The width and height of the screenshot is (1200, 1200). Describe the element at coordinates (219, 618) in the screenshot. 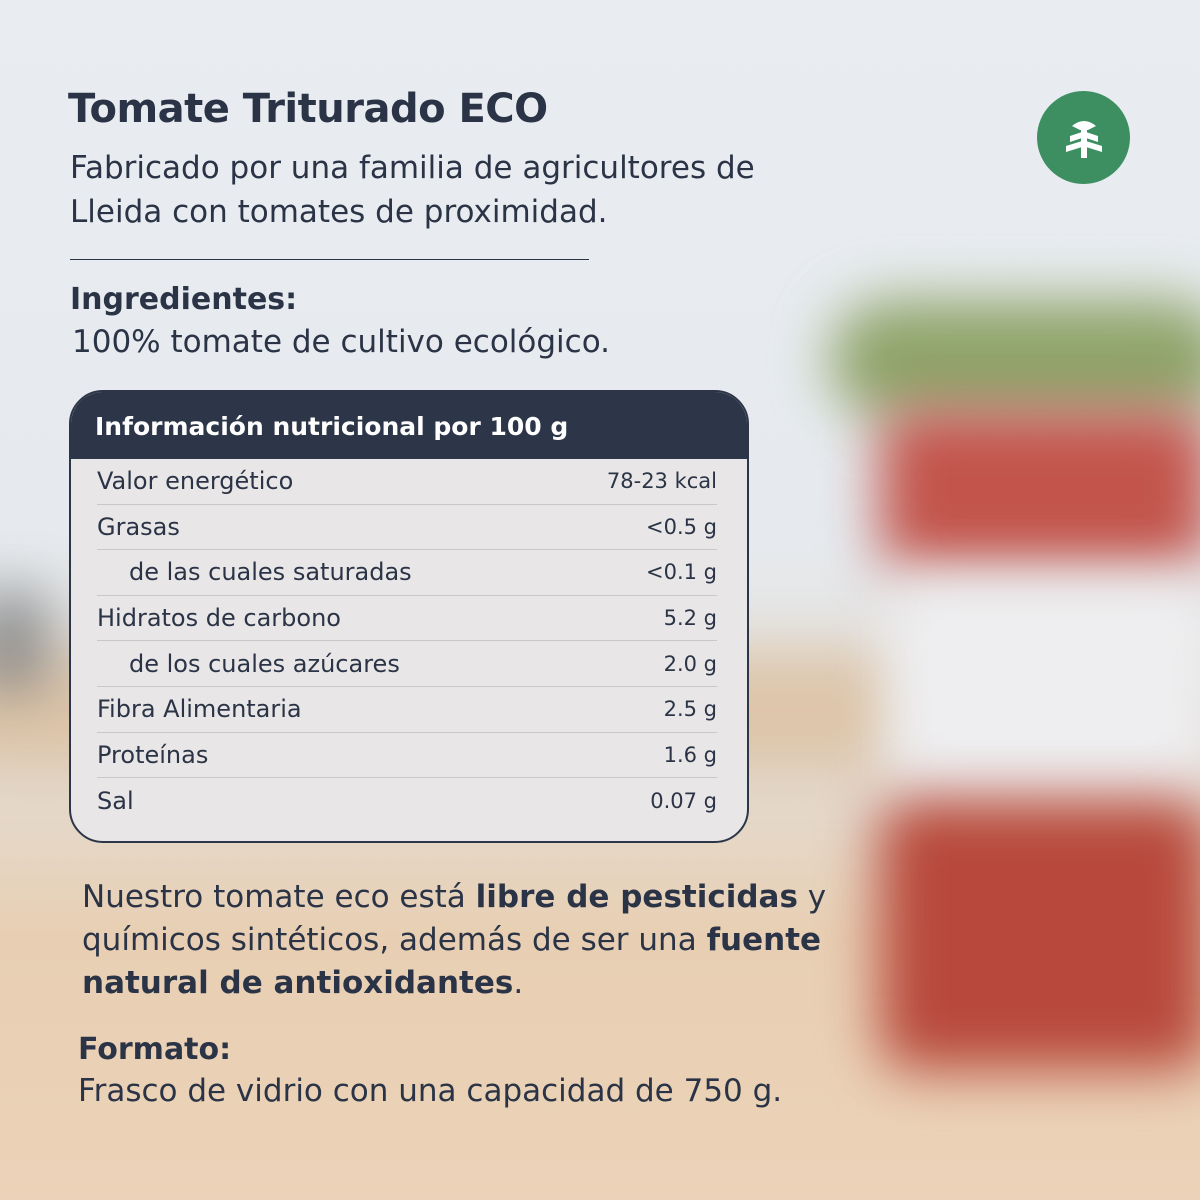

I see `nutrient-name: Hidratos de carbono` at that location.